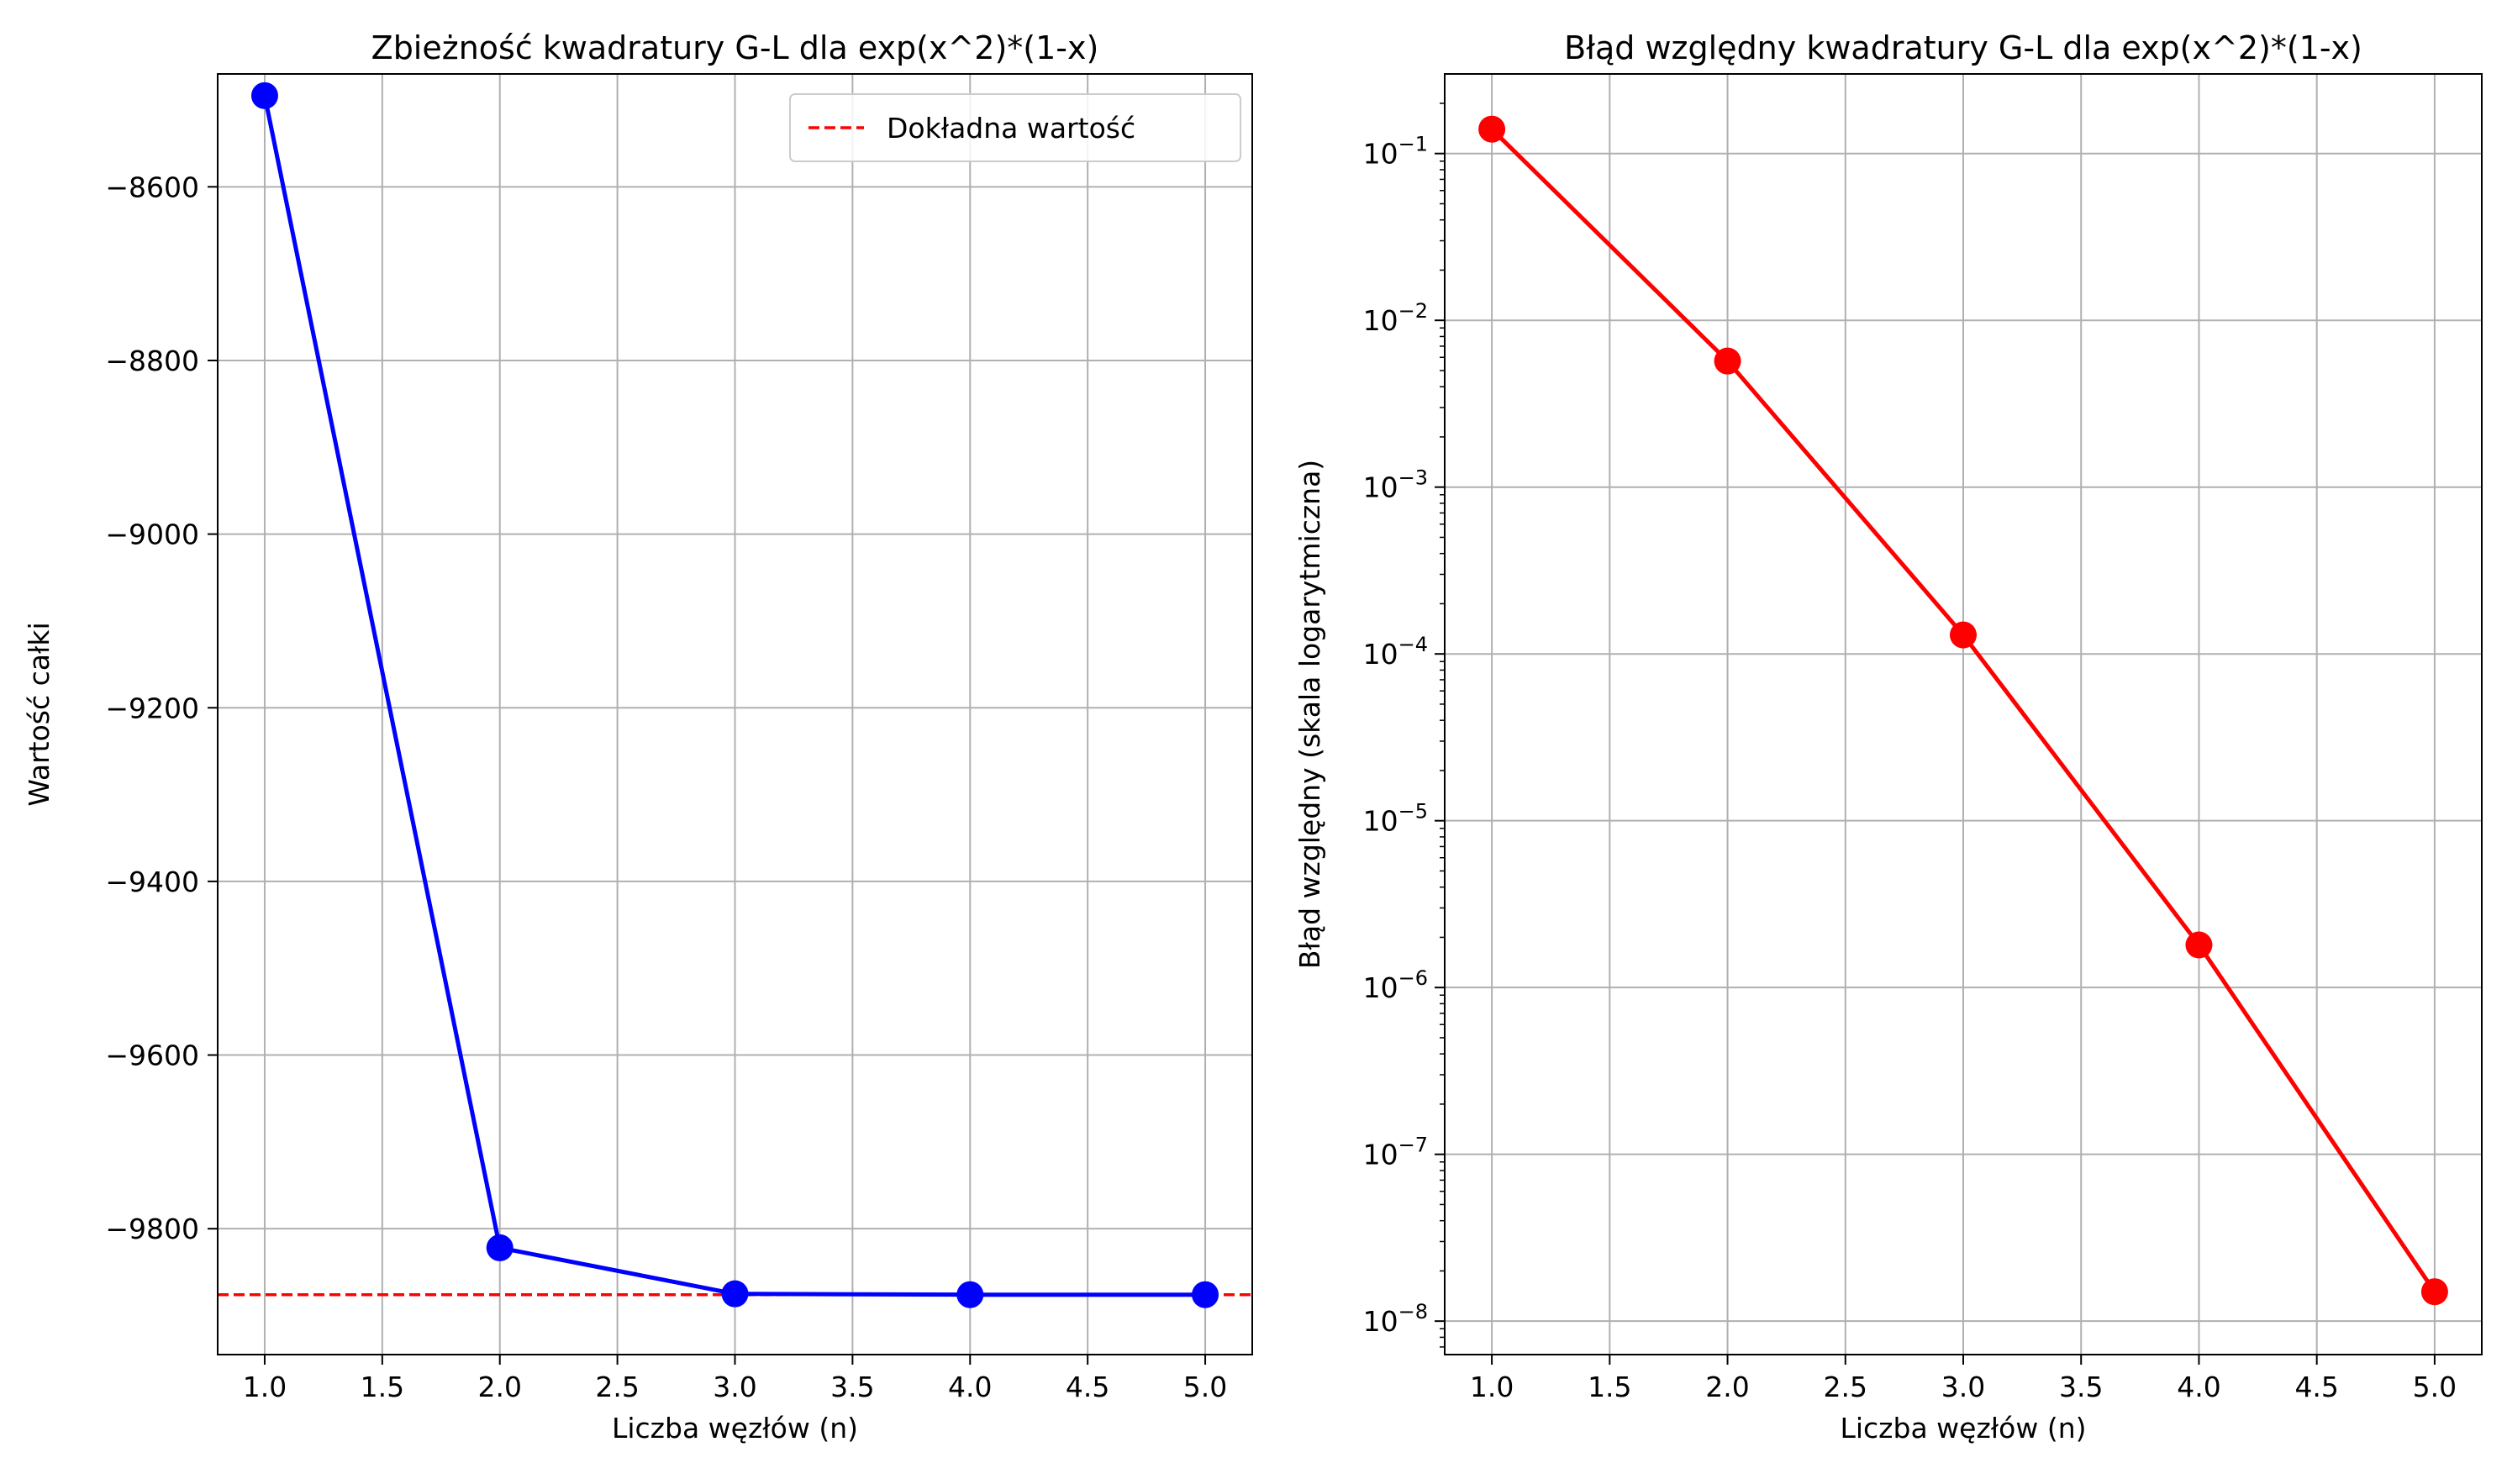 The width and height of the screenshot is (2507, 1484). Describe the element at coordinates (152, 1229) in the screenshot. I see `y-tick-label: −9800` at that location.